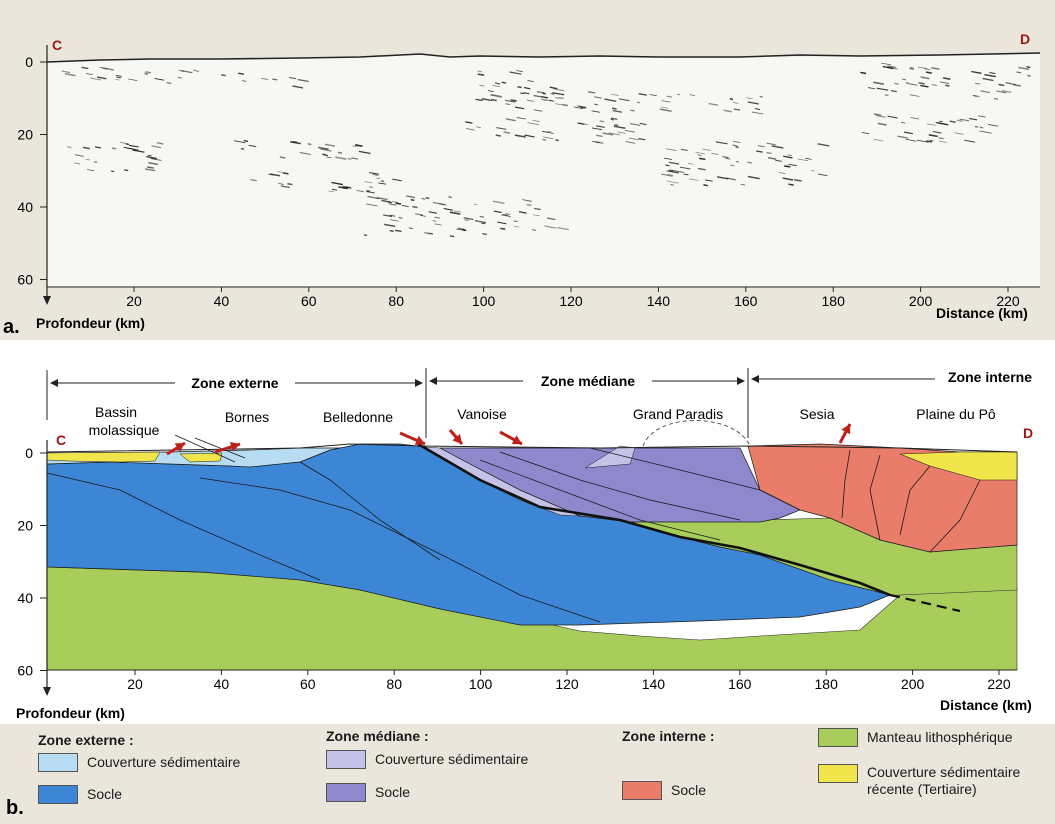 The image size is (1055, 824). What do you see at coordinates (838, 737) in the screenshot?
I see `swatch-mantle` at bounding box center [838, 737].